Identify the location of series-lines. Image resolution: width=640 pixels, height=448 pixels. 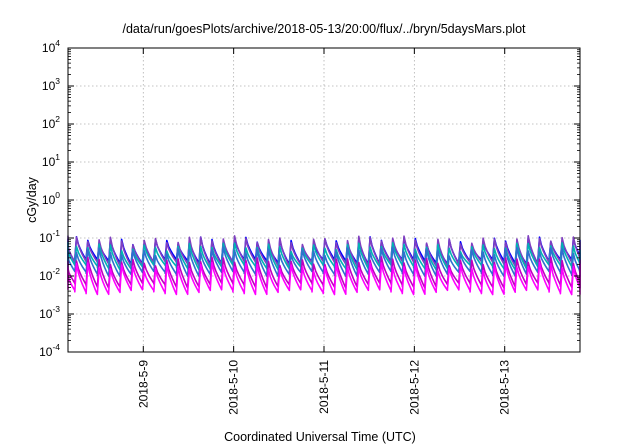
(324, 265).